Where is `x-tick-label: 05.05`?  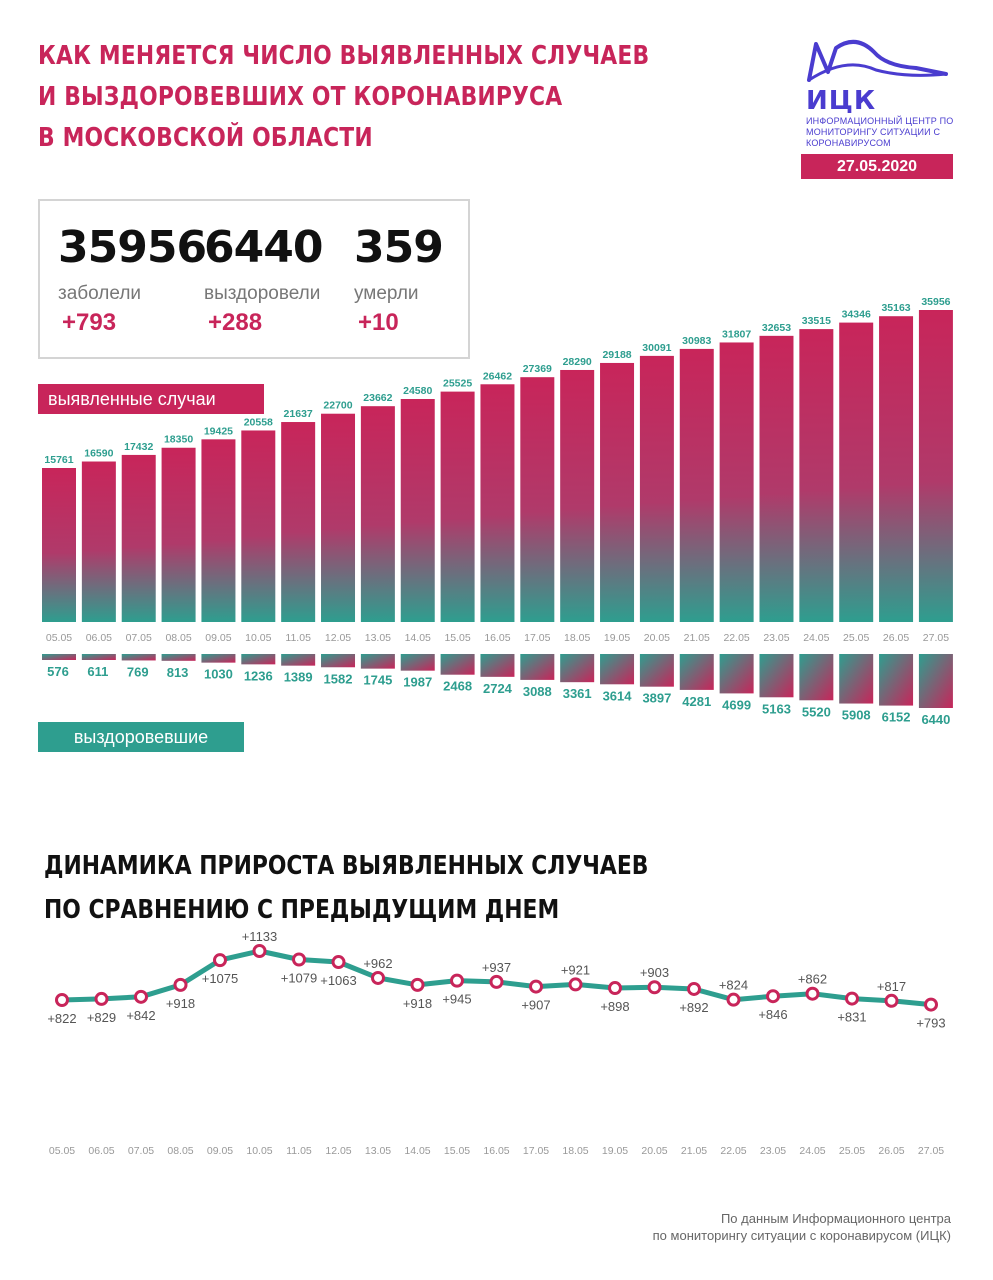 x-tick-label: 05.05 is located at coordinates (59, 638).